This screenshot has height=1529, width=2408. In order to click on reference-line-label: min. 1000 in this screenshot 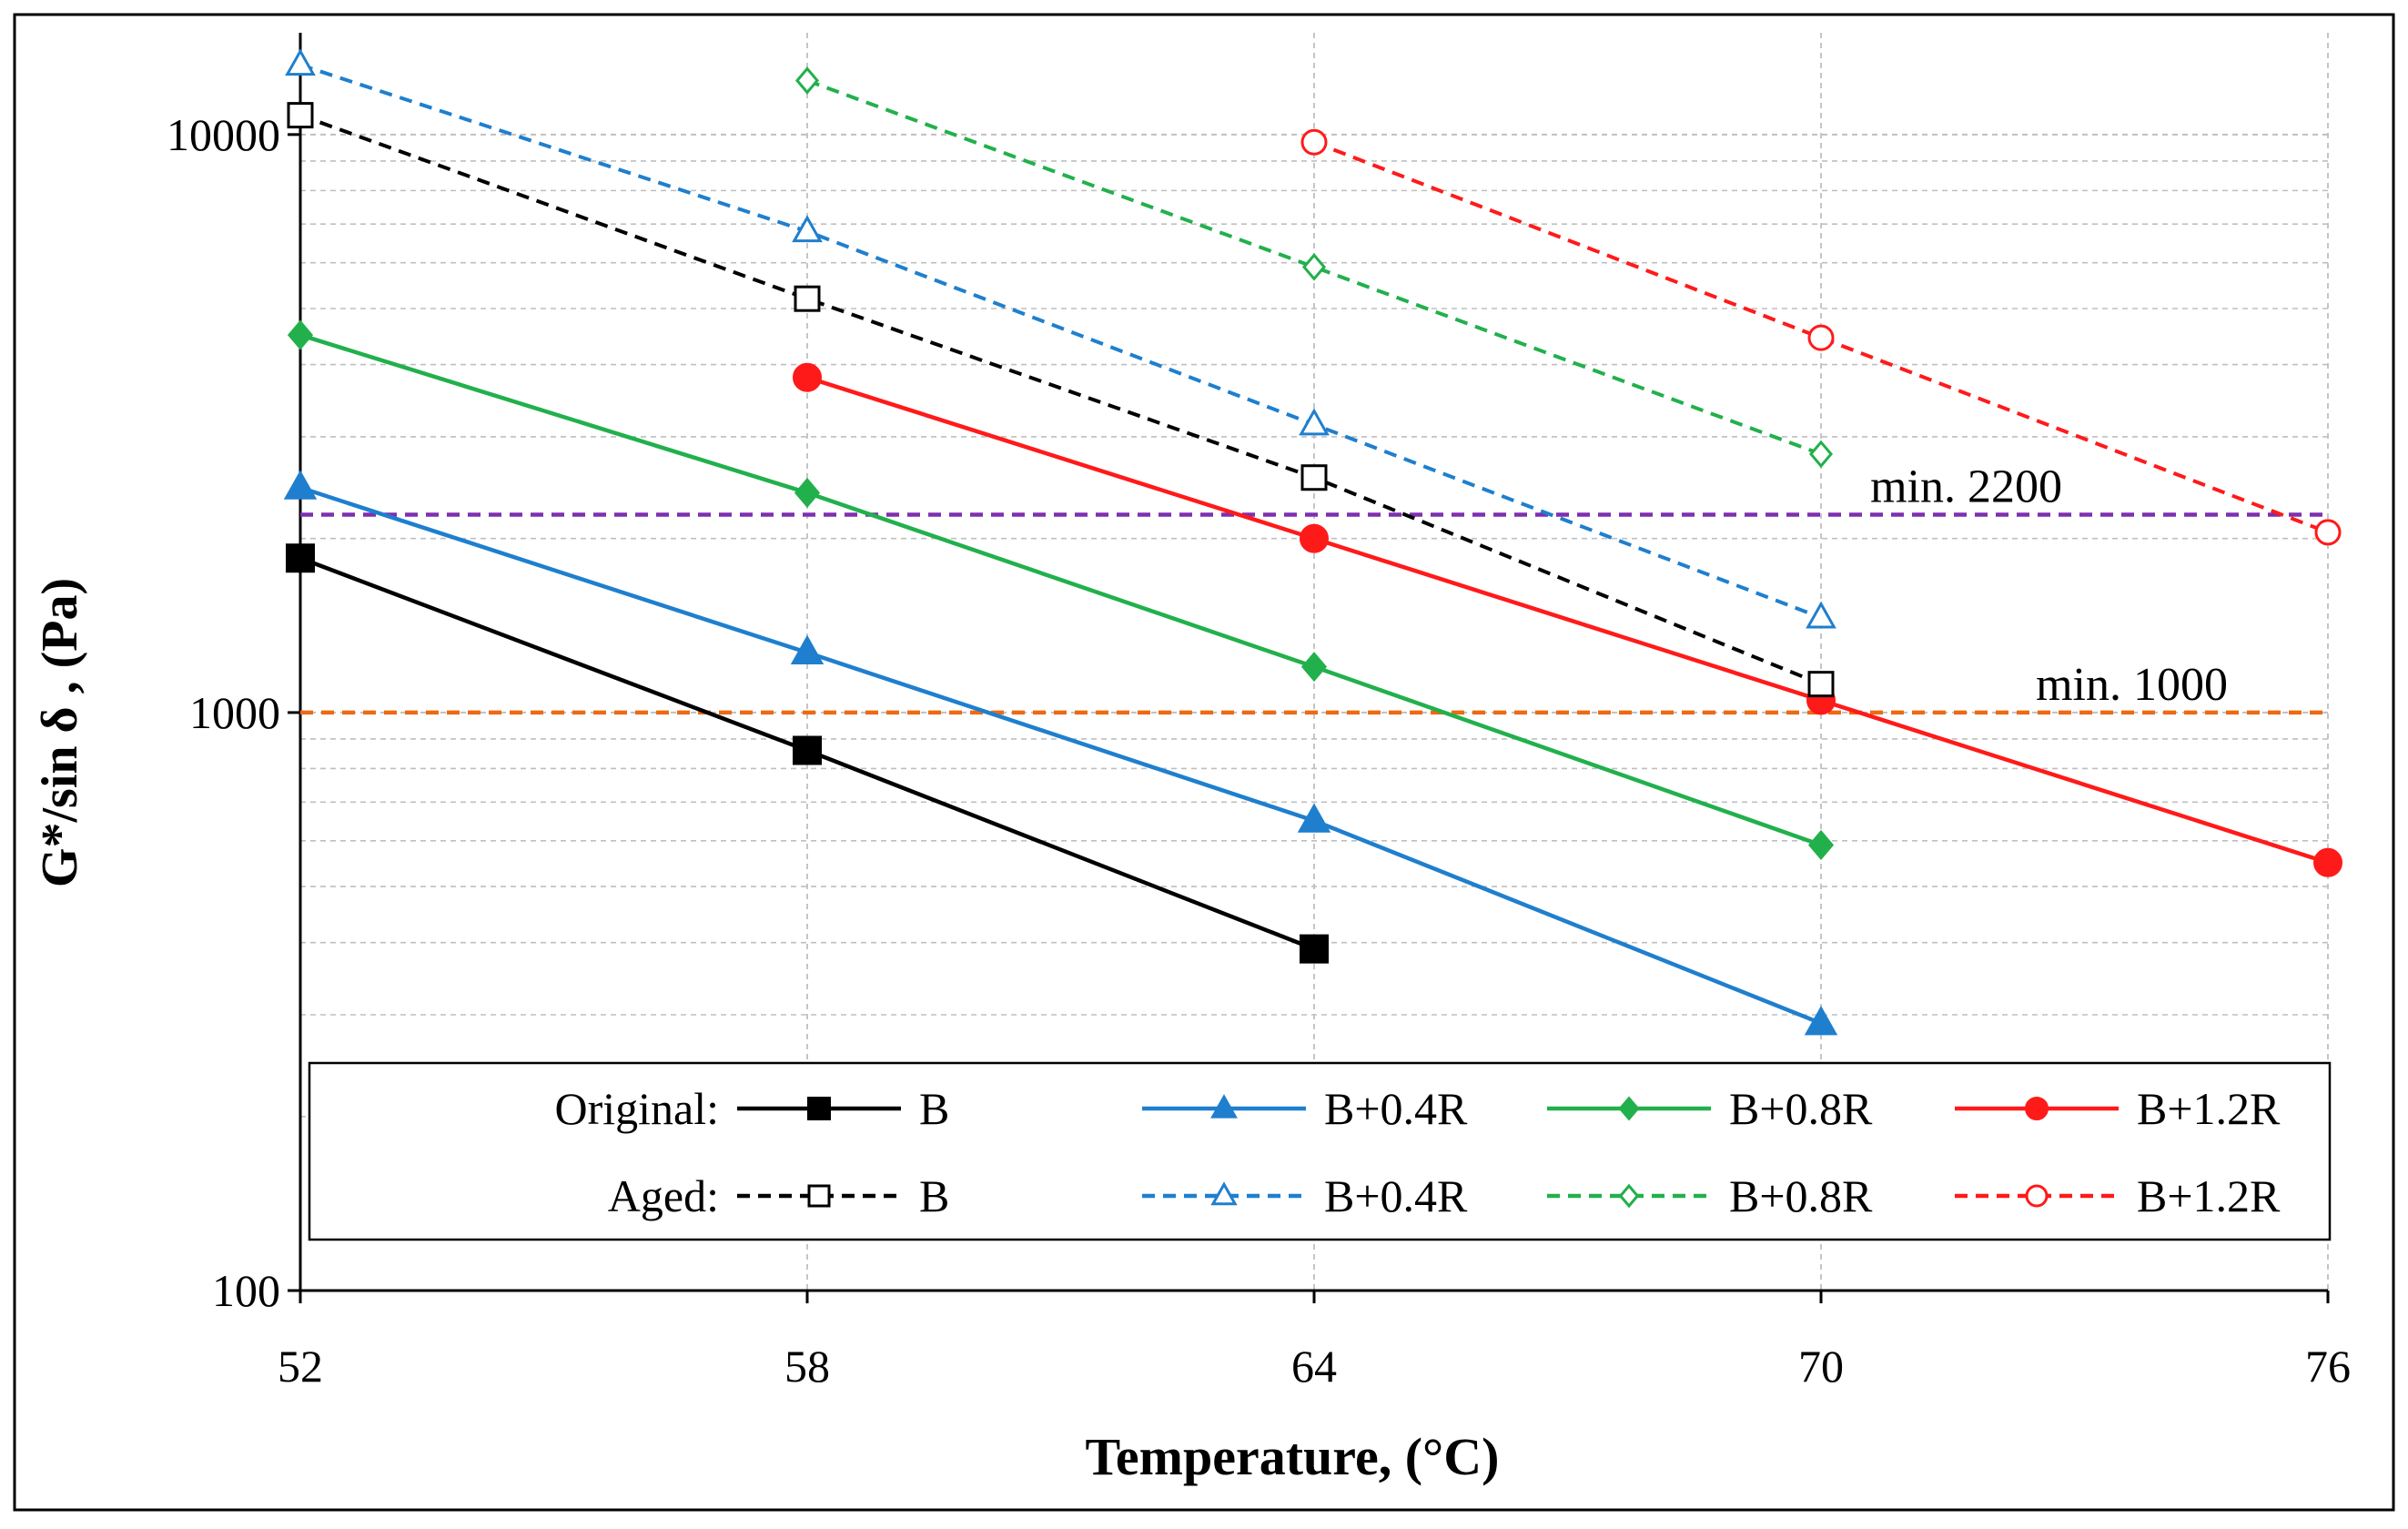, I will do `click(2132, 685)`.